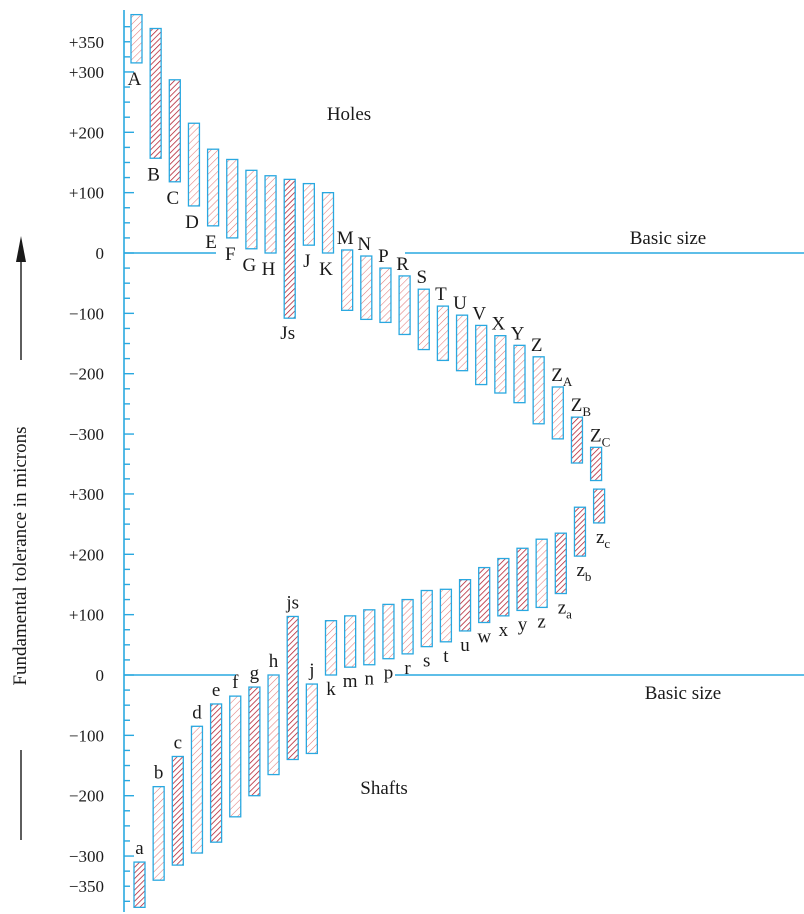  What do you see at coordinates (153, 174) in the screenshot?
I see `bar-label-B: B` at bounding box center [153, 174].